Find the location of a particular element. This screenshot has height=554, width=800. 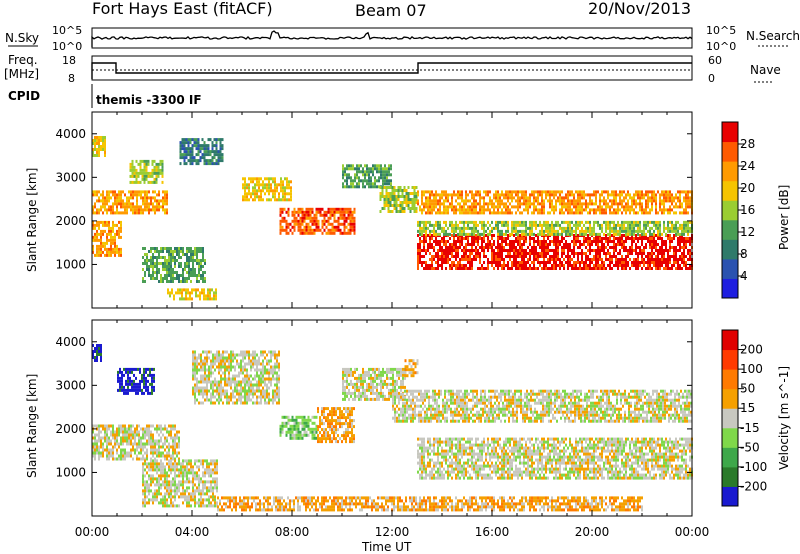

colorbar-frame is located at coordinates (730, 418).